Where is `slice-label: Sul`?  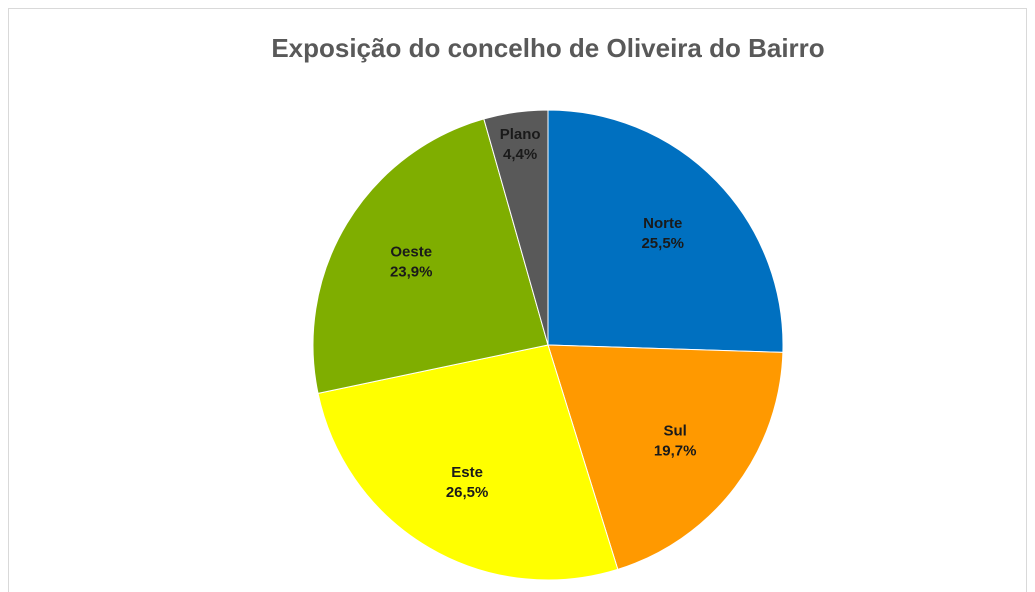
slice-label: Sul is located at coordinates (675, 431).